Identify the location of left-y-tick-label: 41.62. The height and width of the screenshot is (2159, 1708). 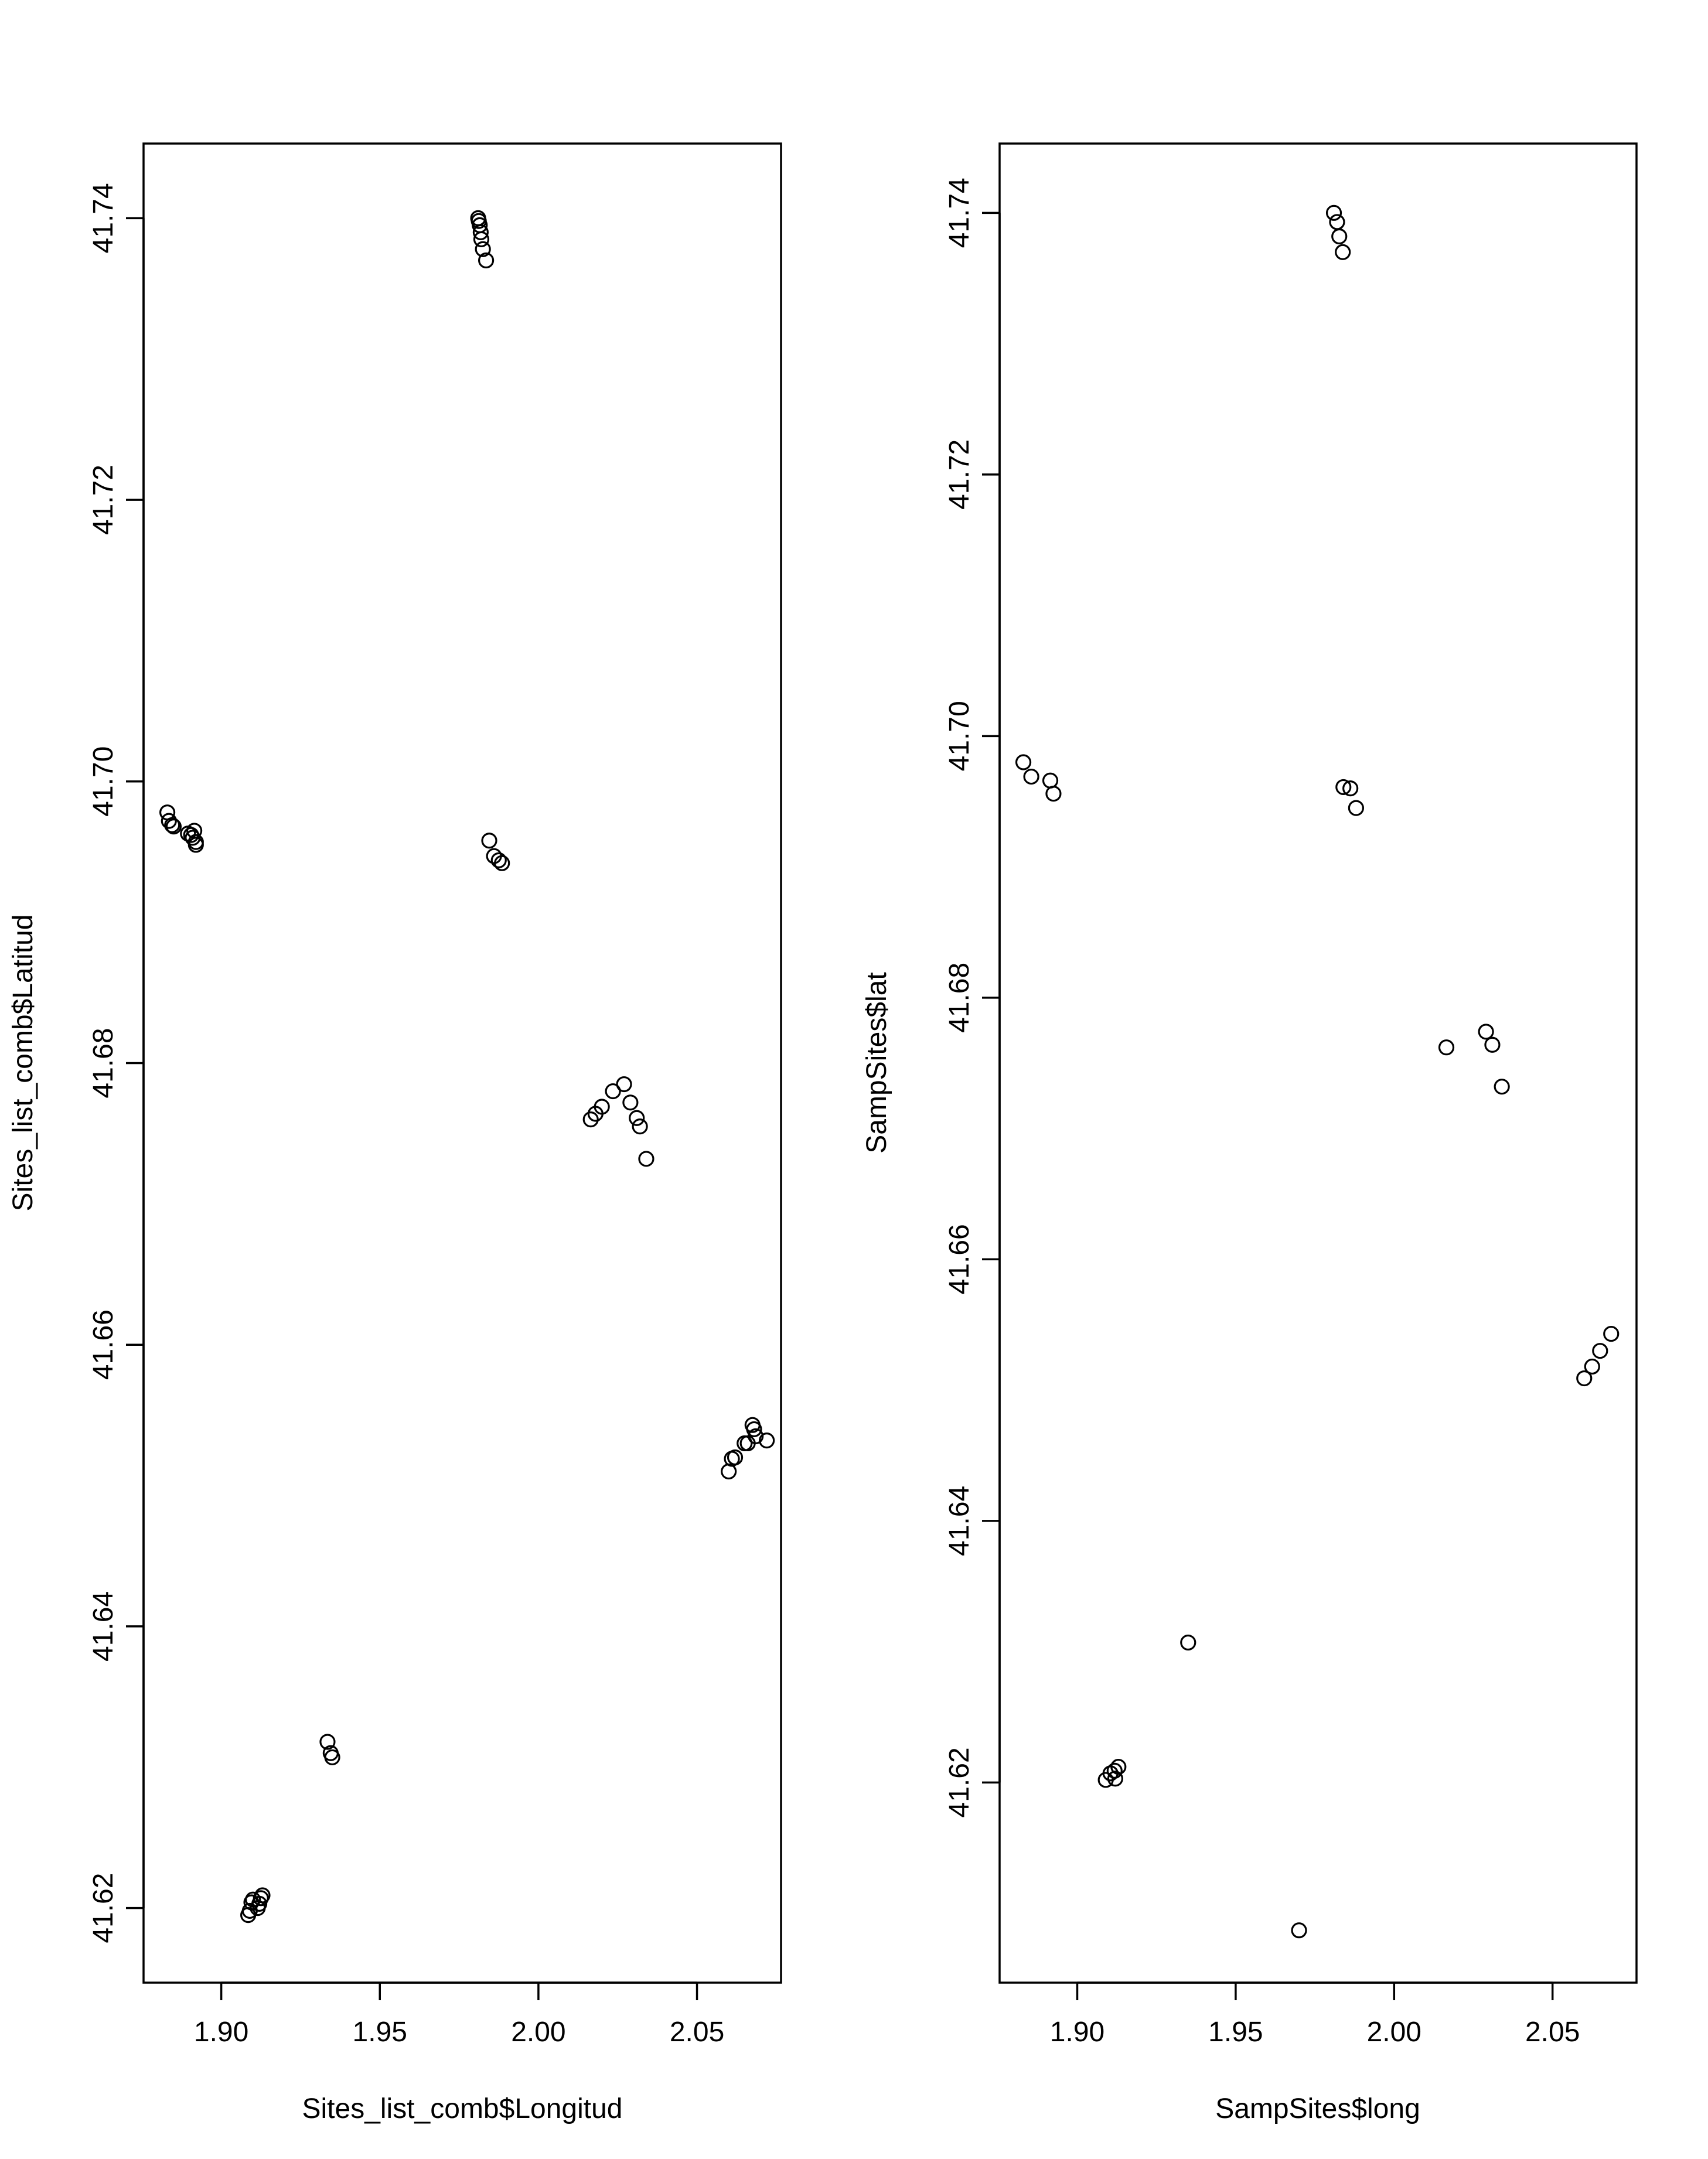
(104, 1908).